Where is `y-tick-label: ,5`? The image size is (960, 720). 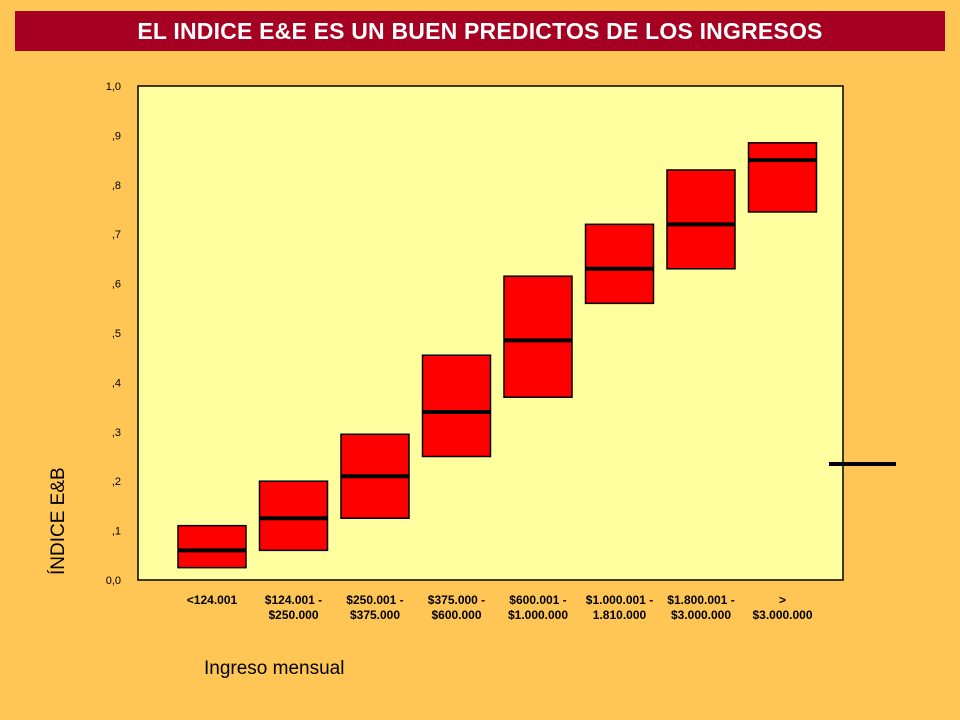
y-tick-label: ,5 is located at coordinates (116, 334).